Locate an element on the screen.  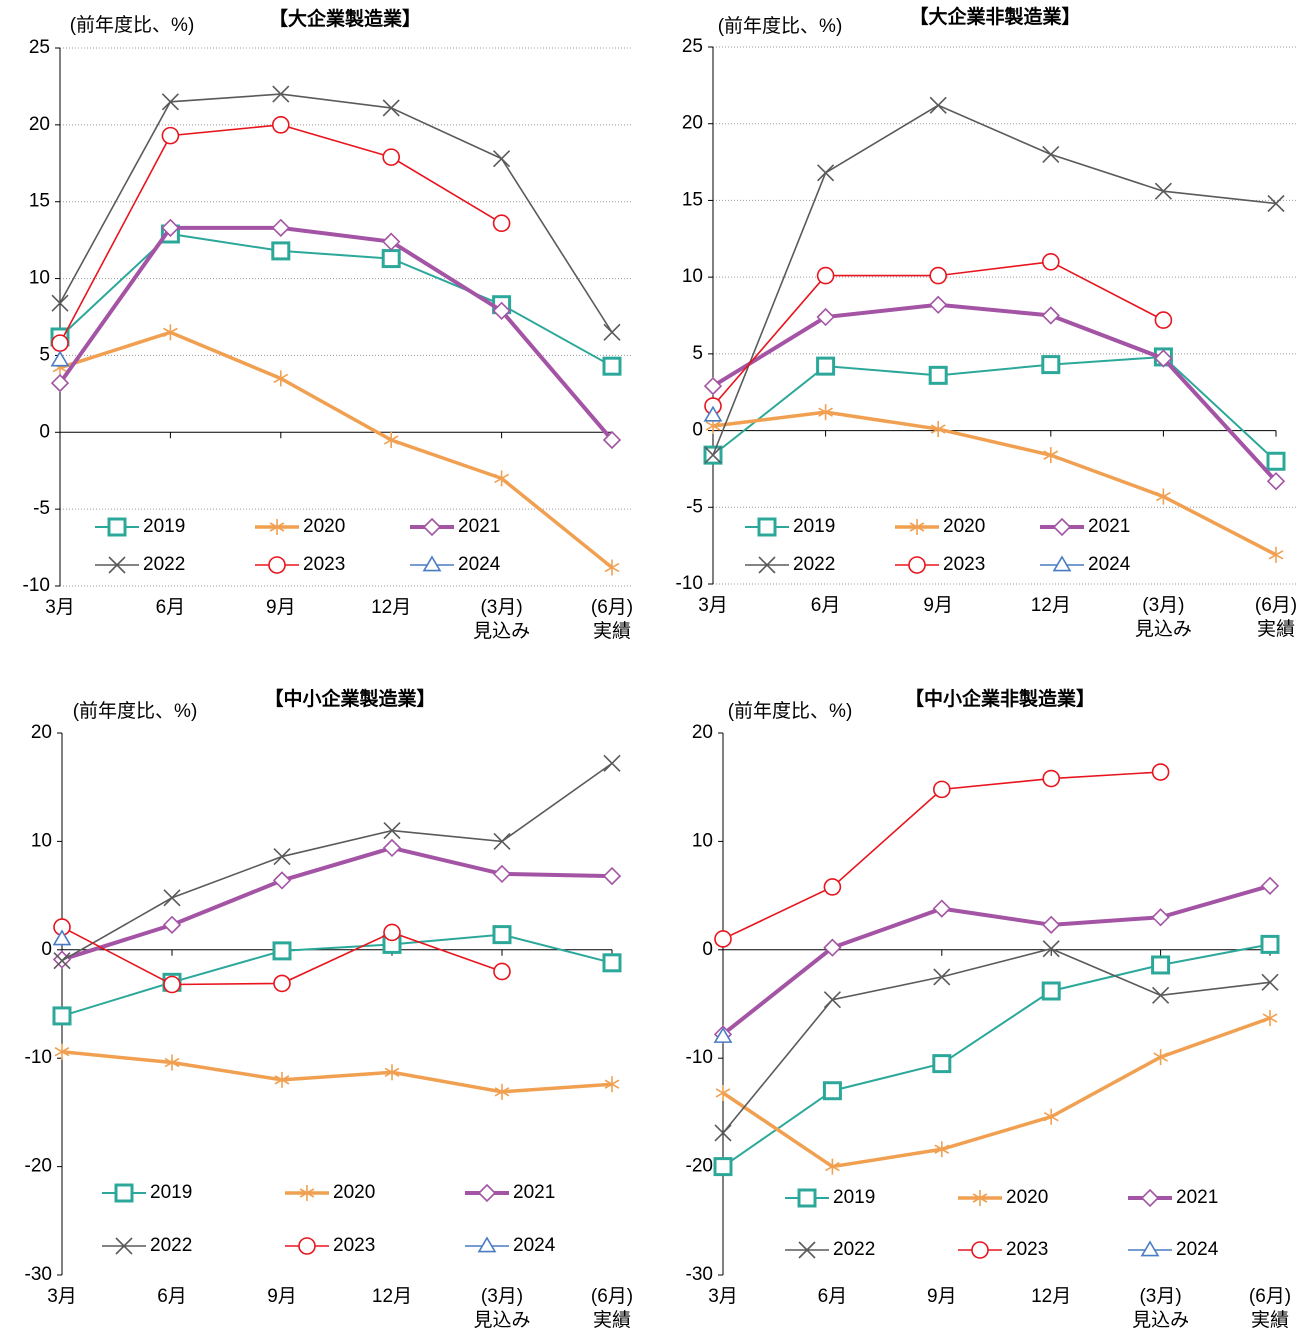
y-tick-label: 5 is located at coordinates (697, 353).